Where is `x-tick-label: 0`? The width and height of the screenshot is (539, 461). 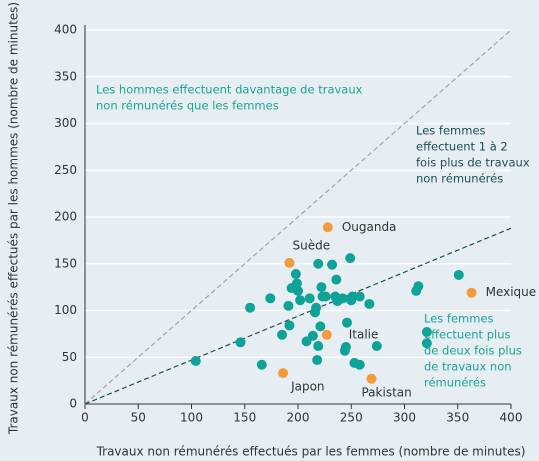 x-tick-label: 0 is located at coordinates (85, 418).